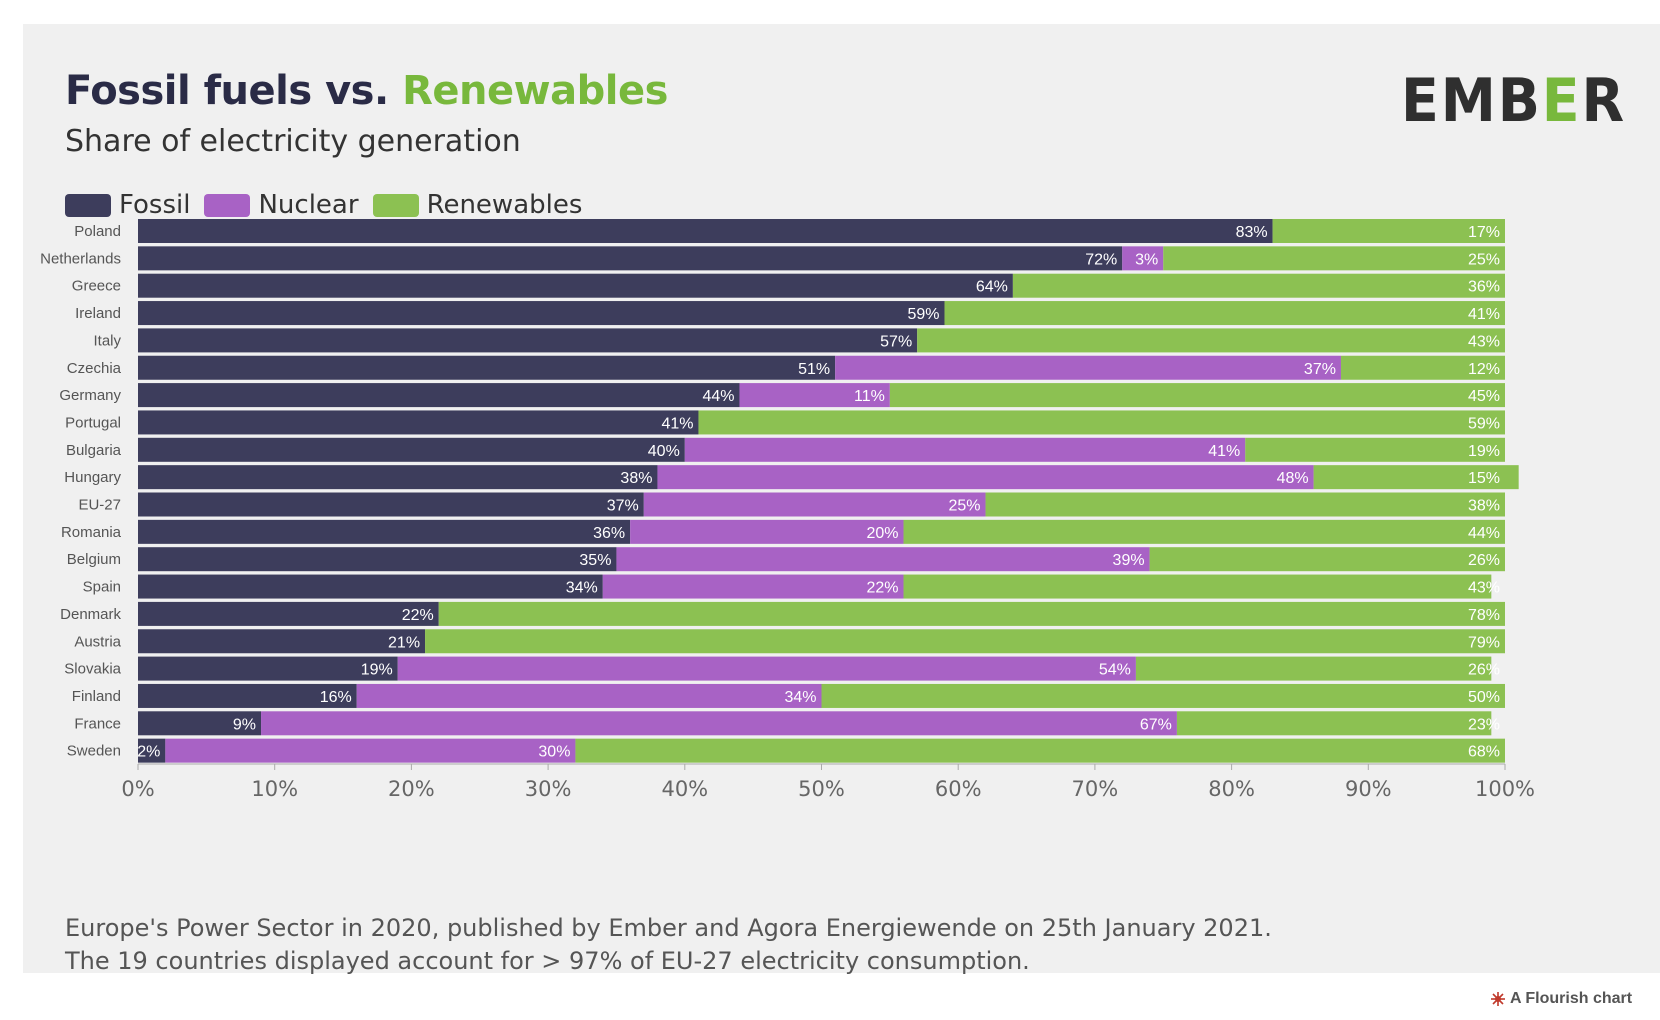 This screenshot has width=1660, height=1020. What do you see at coordinates (80, 258) in the screenshot?
I see `category-label-netherlands: Netherlands` at bounding box center [80, 258].